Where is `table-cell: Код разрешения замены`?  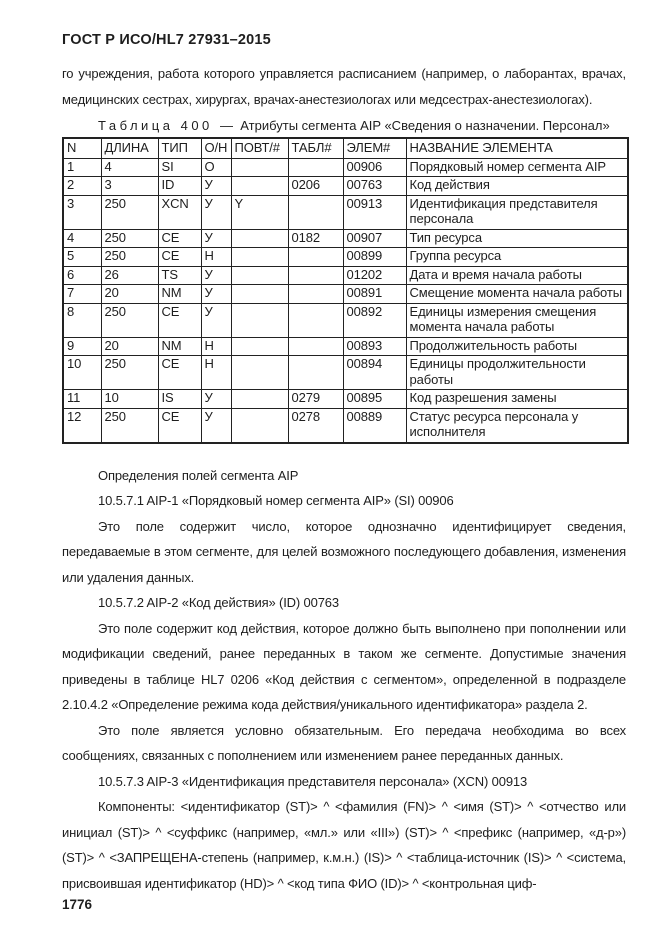
table-cell: Код разрешения замены is located at coordinates (517, 399).